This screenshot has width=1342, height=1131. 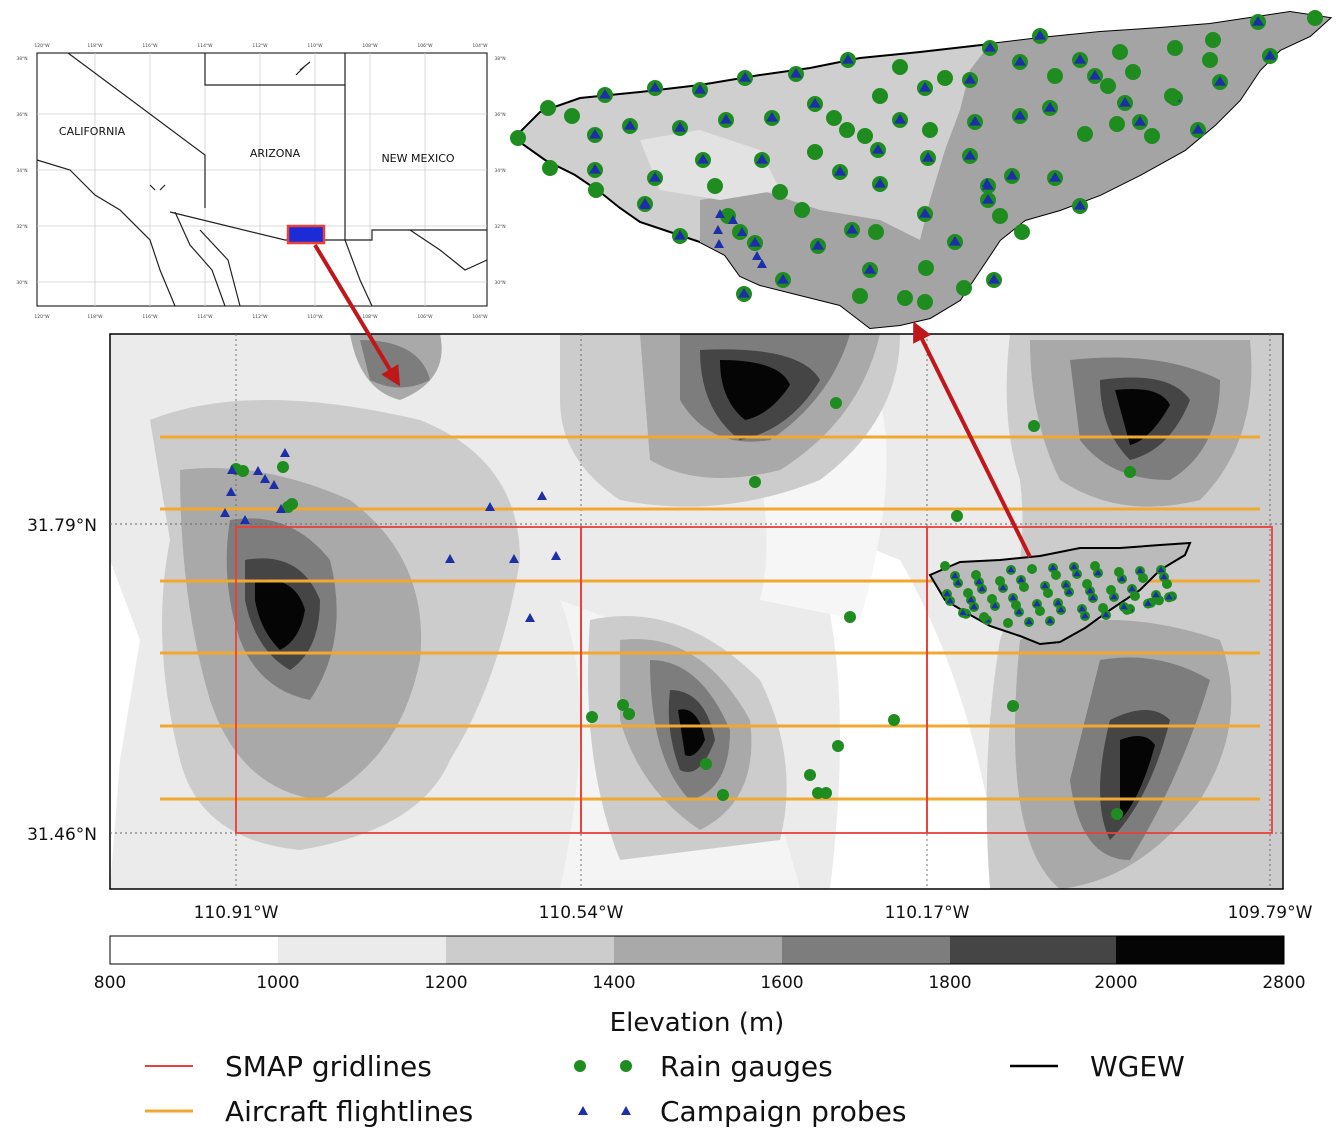 What do you see at coordinates (1283, 983) in the screenshot?
I see `colorbar-tick: 2800` at bounding box center [1283, 983].